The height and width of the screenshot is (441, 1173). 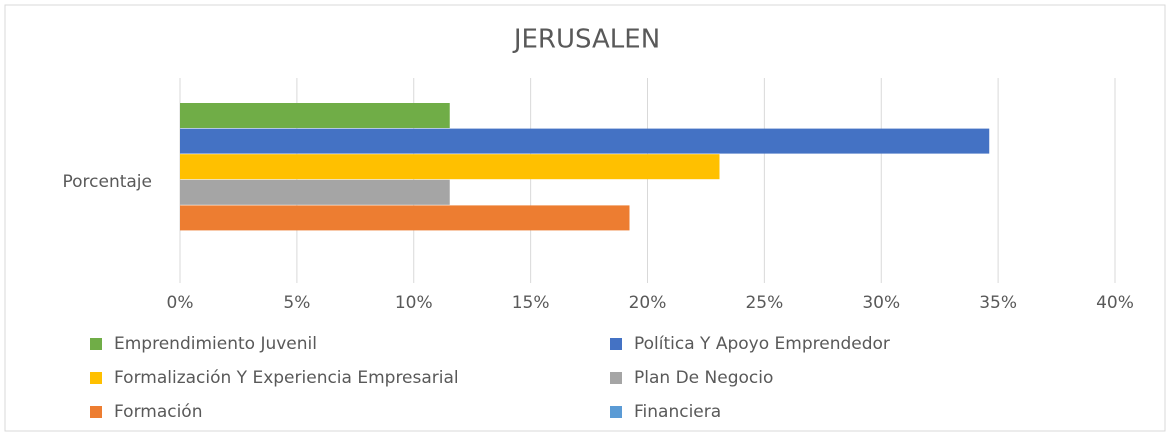 What do you see at coordinates (703, 378) in the screenshot?
I see `legend-label: Plan De Negocio` at bounding box center [703, 378].